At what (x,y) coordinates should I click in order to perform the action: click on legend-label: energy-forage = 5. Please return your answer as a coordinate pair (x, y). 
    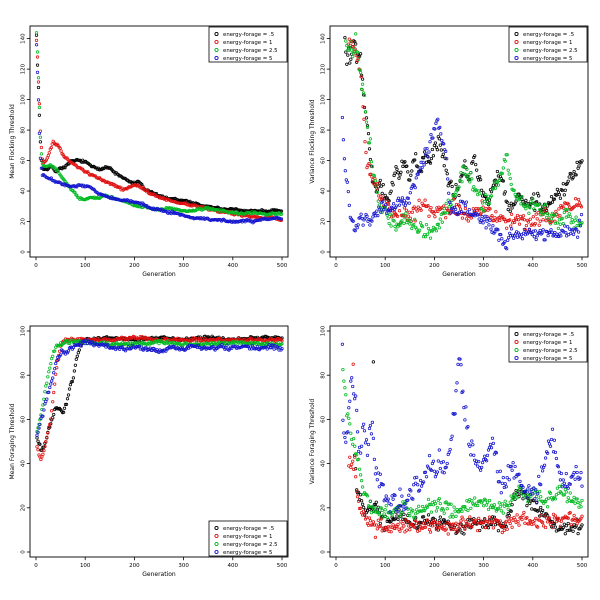
    Looking at the image, I should click on (547, 359).